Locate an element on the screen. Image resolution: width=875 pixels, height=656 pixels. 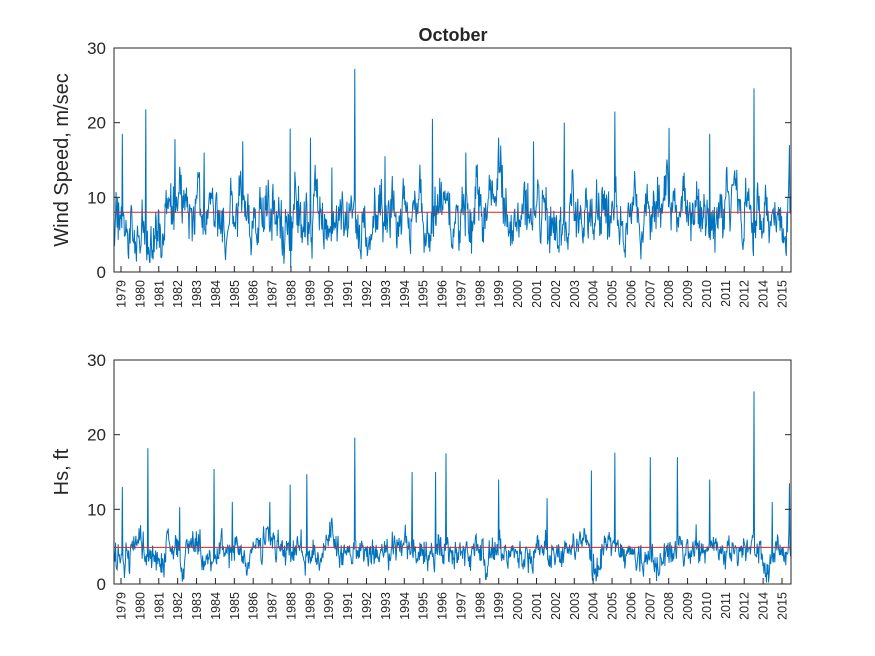
hs-x-tick-label: 1999 is located at coordinates (499, 606).